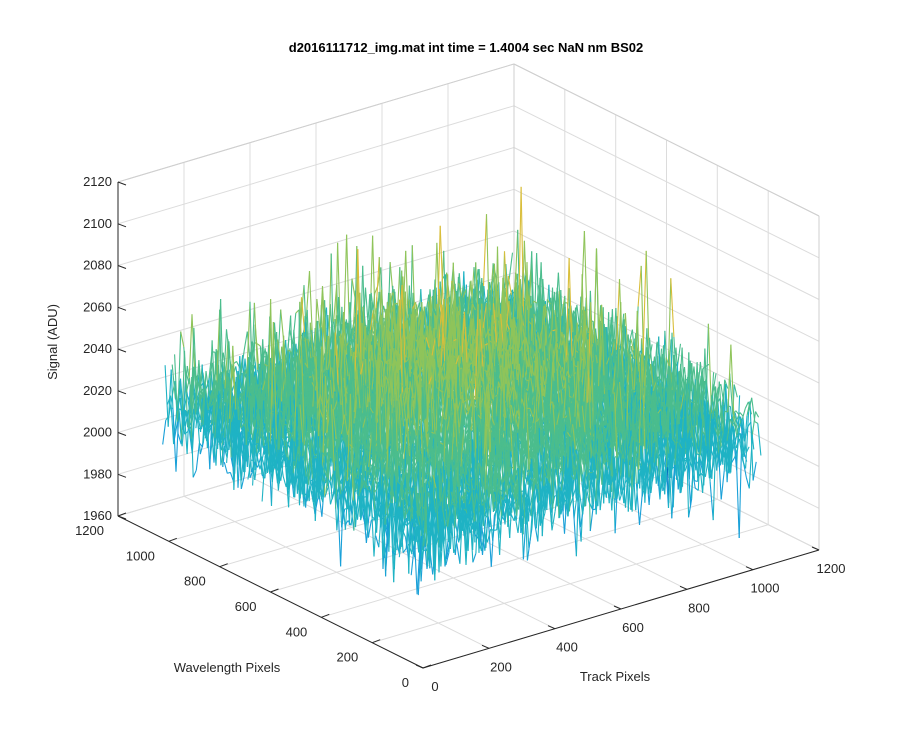 This screenshot has width=900, height=750. What do you see at coordinates (666, 140) in the screenshot?
I see `box-edge` at bounding box center [666, 140].